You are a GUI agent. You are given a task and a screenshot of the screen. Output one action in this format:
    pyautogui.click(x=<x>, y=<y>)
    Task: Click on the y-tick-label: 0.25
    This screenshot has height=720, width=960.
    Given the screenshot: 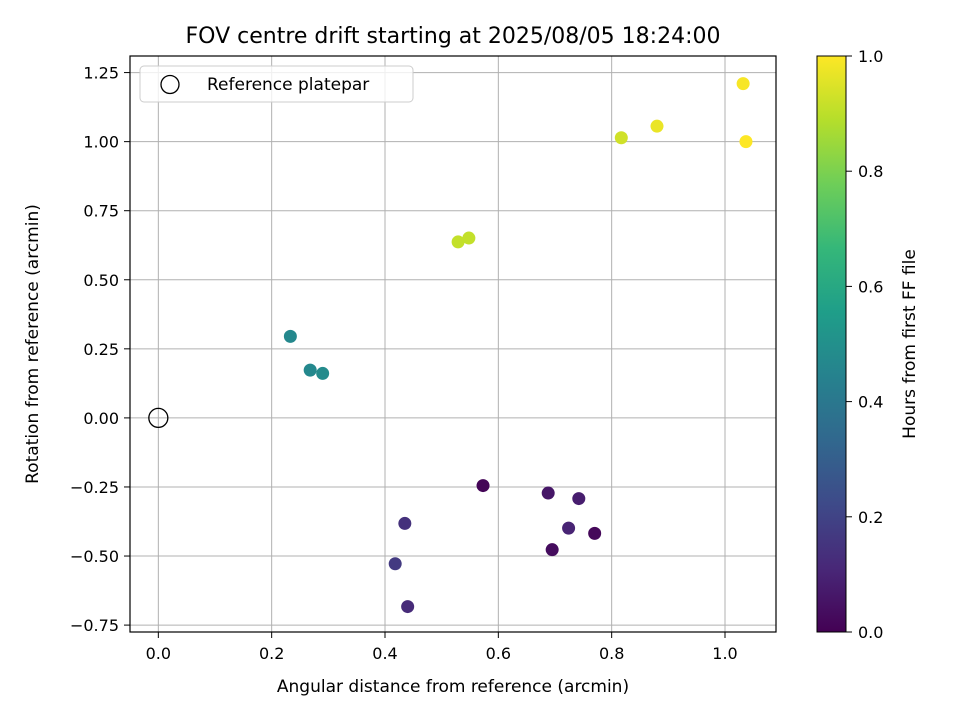 What is the action you would take?
    pyautogui.click(x=101, y=349)
    